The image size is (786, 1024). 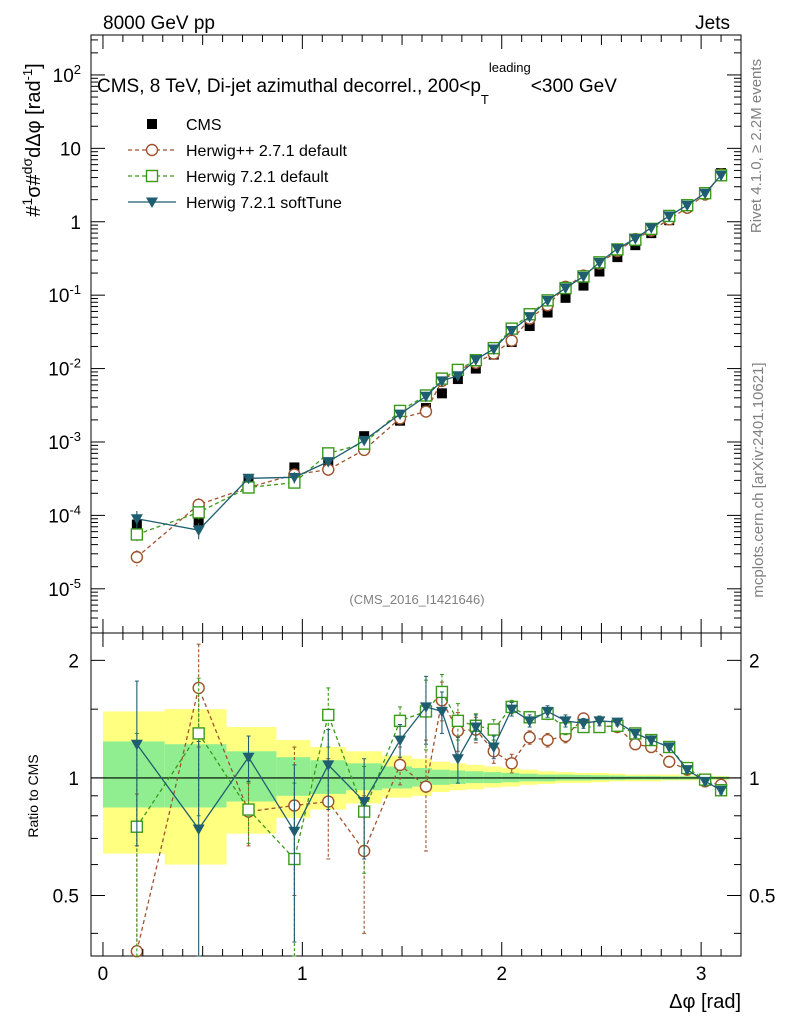 I want to click on x-axis-label: Δφ [rad], so click(x=705, y=1002).